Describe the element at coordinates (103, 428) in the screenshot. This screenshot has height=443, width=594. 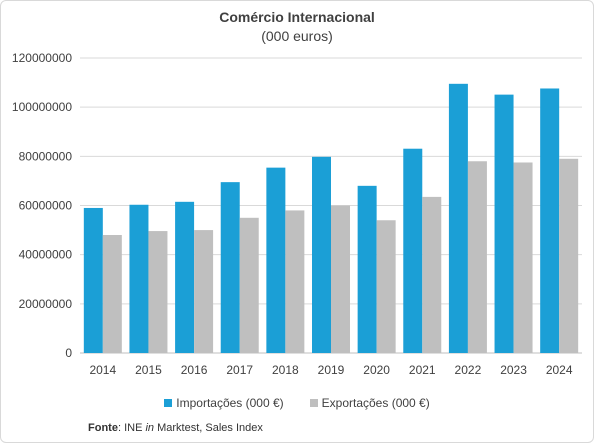
I see `source-label: Fonte` at that location.